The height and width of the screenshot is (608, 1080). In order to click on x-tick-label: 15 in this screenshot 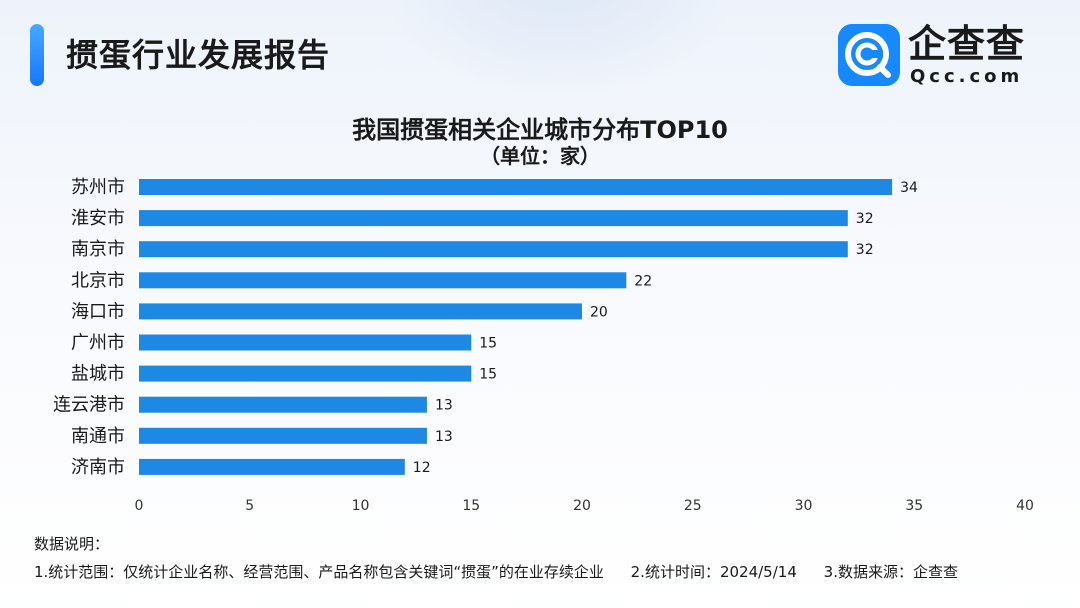, I will do `click(471, 506)`.